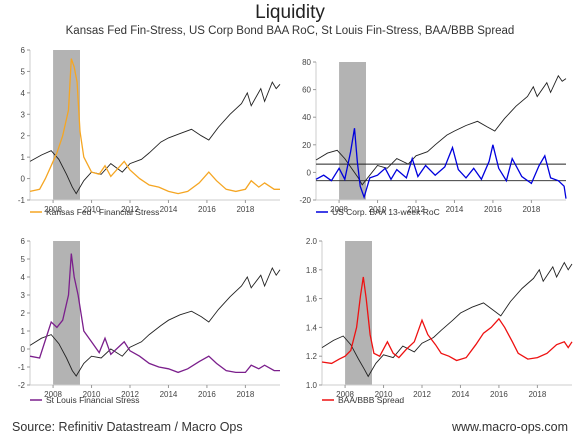 The height and width of the screenshot is (436, 580). I want to click on y-tick-label: -2, so click(22, 385).